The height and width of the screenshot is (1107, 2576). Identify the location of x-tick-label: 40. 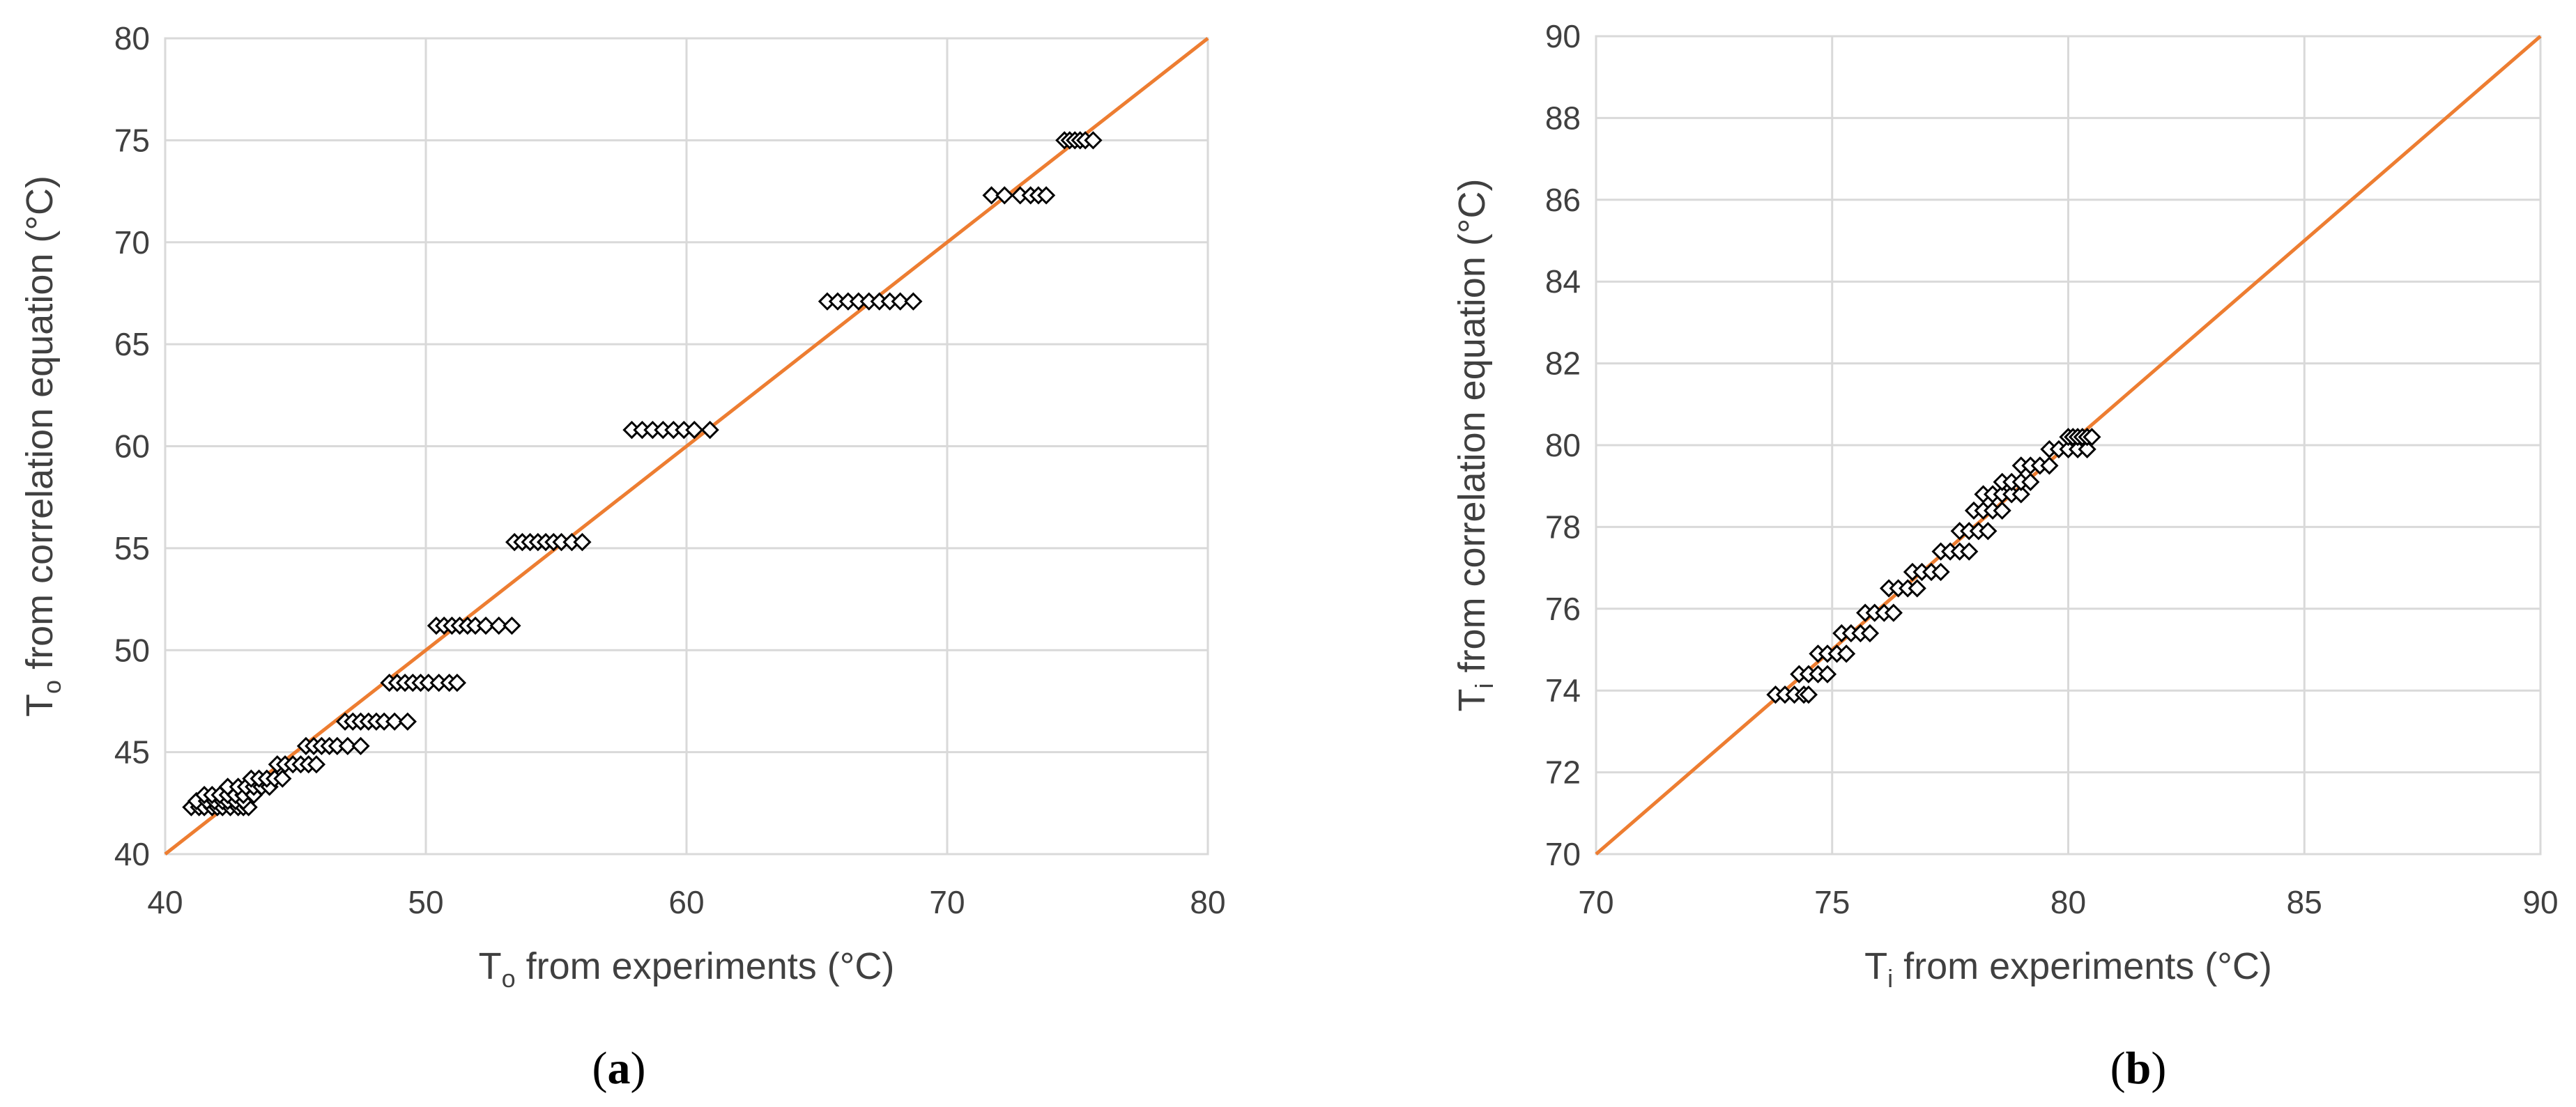
(165, 902).